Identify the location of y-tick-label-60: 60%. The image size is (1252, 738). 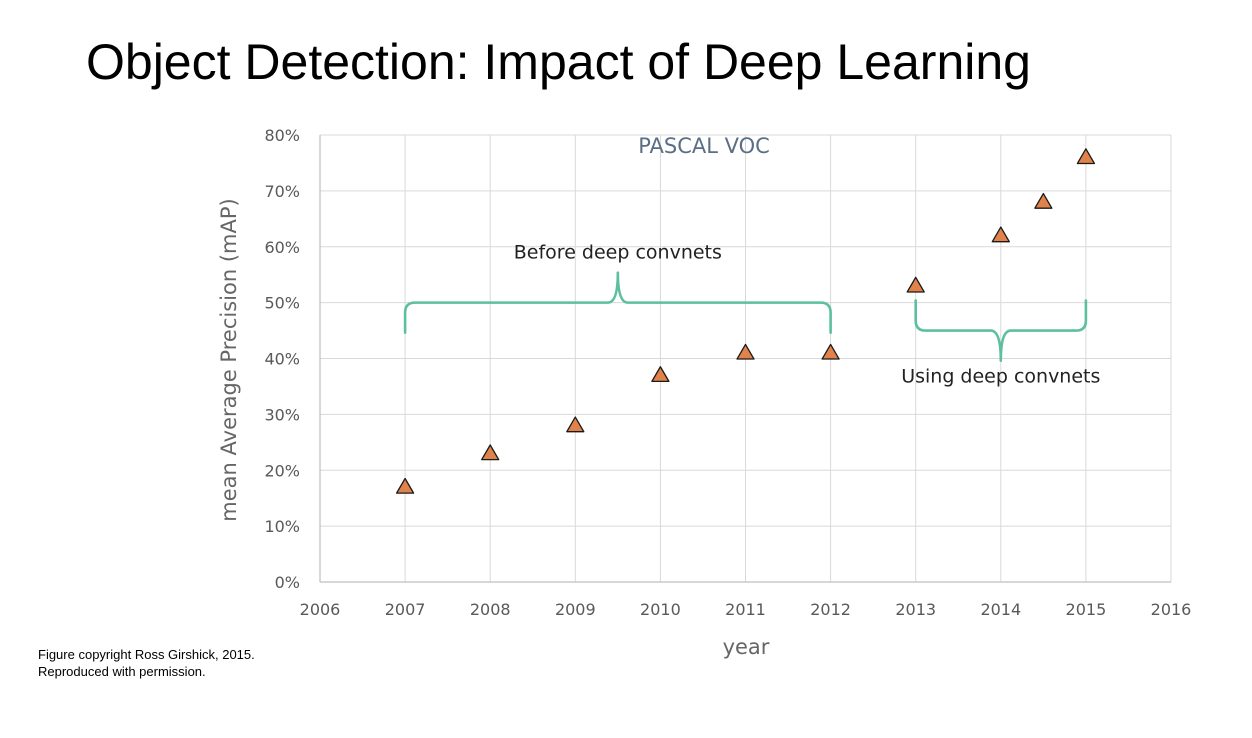
(282, 247).